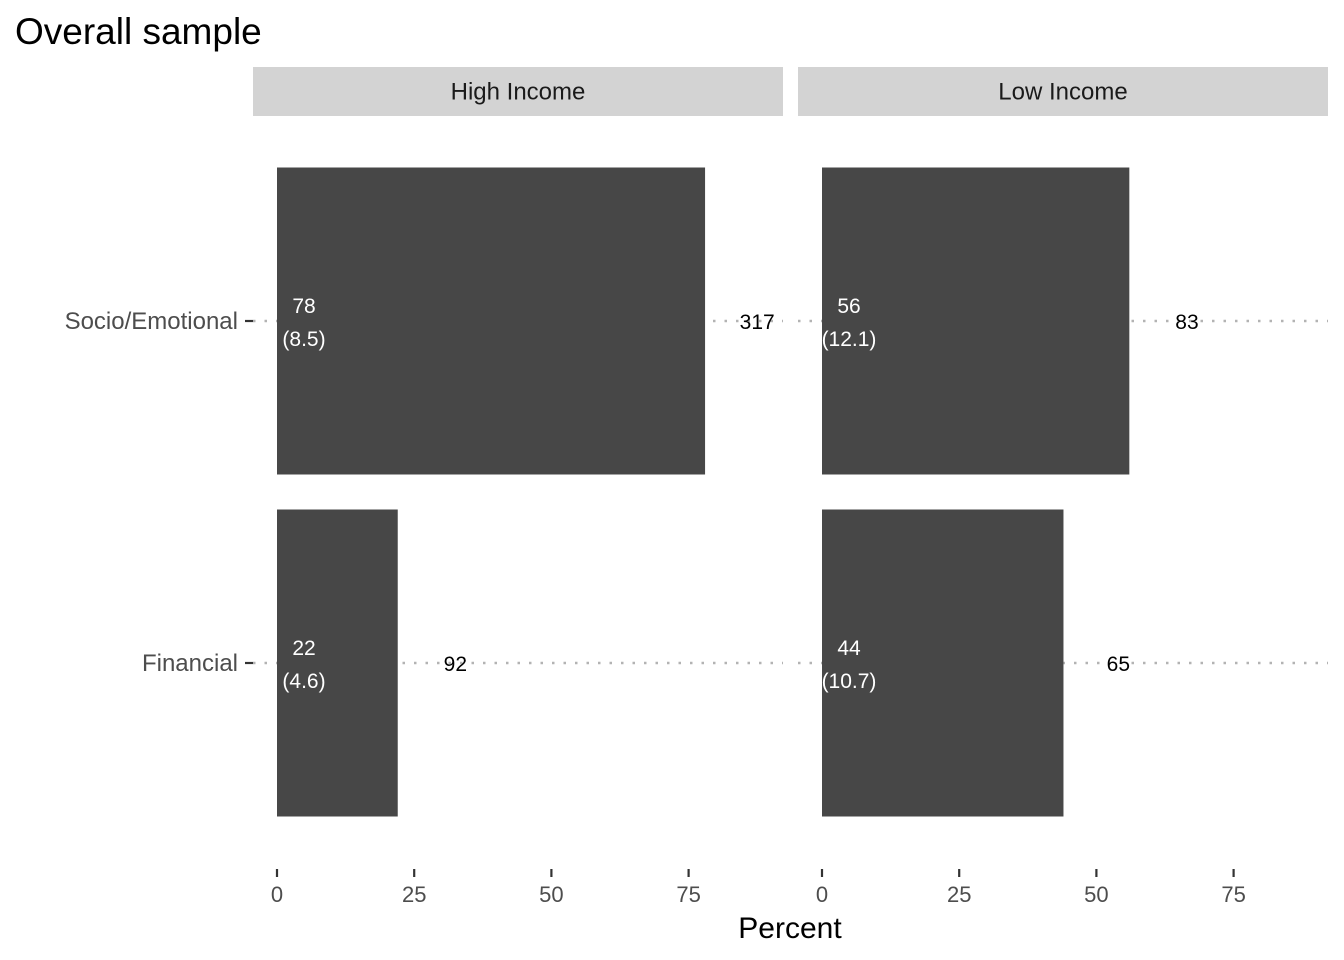  What do you see at coordinates (303, 648) in the screenshot?
I see `bar-value-label-high-income-financial: 22` at bounding box center [303, 648].